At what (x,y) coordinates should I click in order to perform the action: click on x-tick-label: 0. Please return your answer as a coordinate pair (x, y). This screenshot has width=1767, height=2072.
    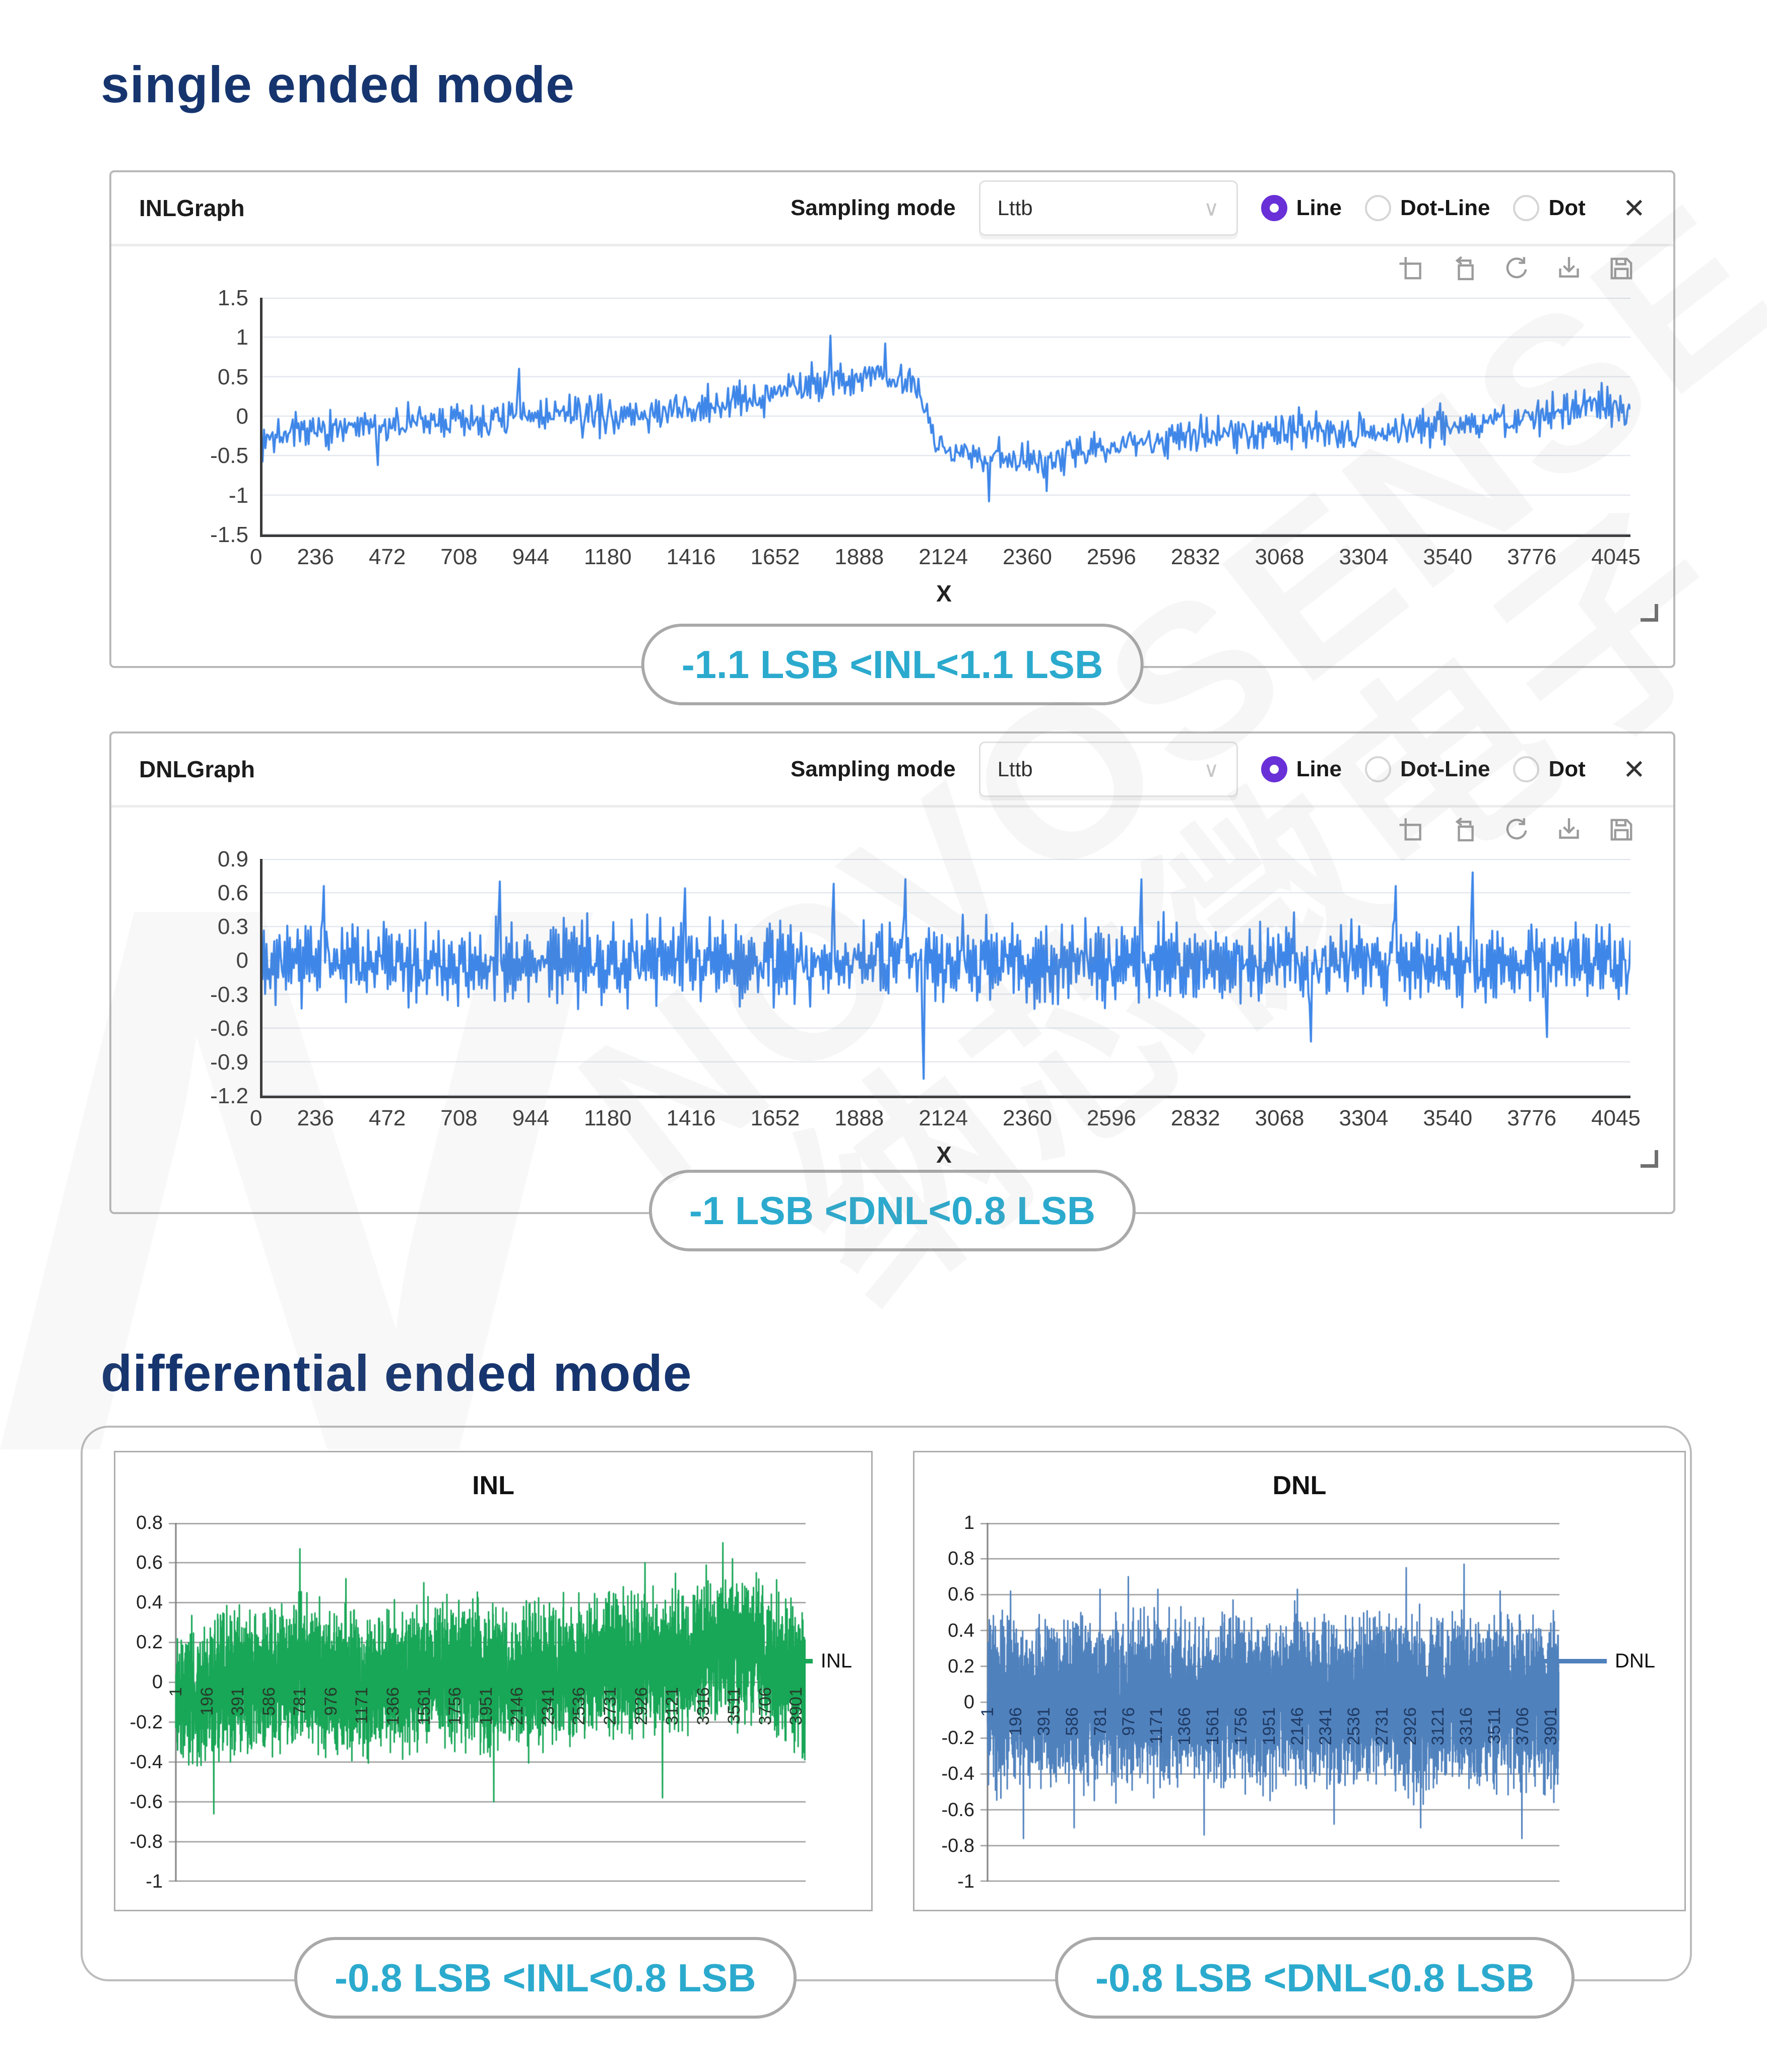
    Looking at the image, I should click on (256, 1118).